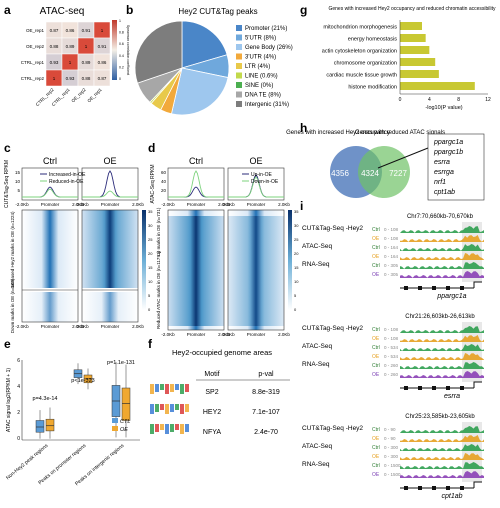 Image resolution: width=500 pixels, height=508 pixels. What do you see at coordinates (150, 267) in the screenshot?
I see `colorbar-tick: 15` at bounding box center [150, 267].